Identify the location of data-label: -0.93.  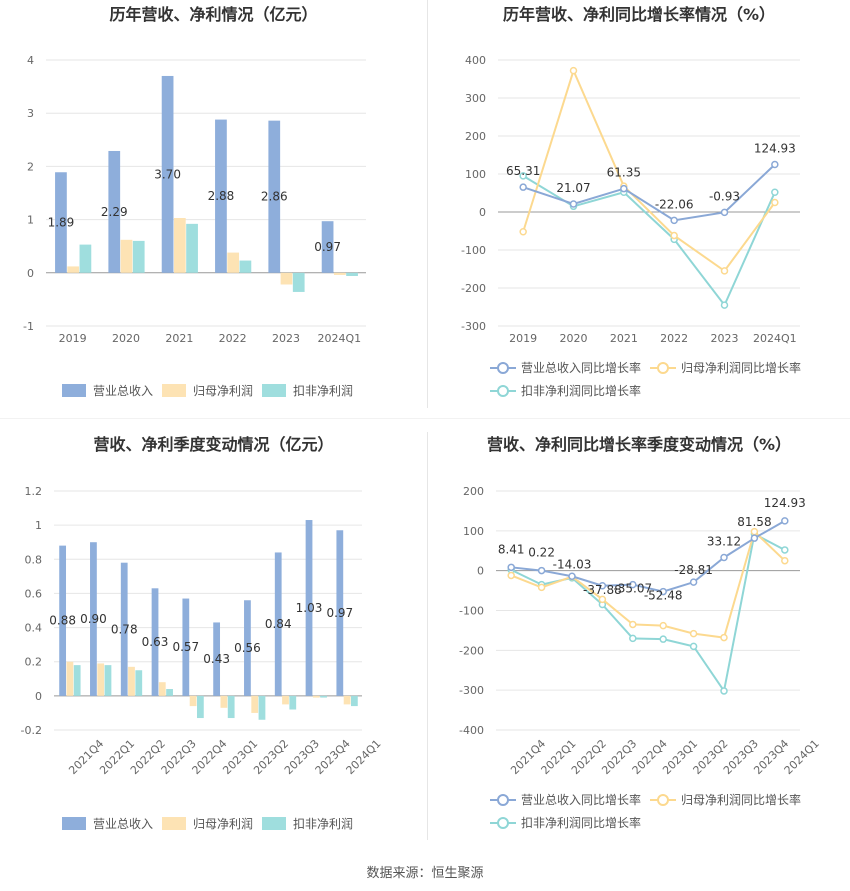
(724, 196).